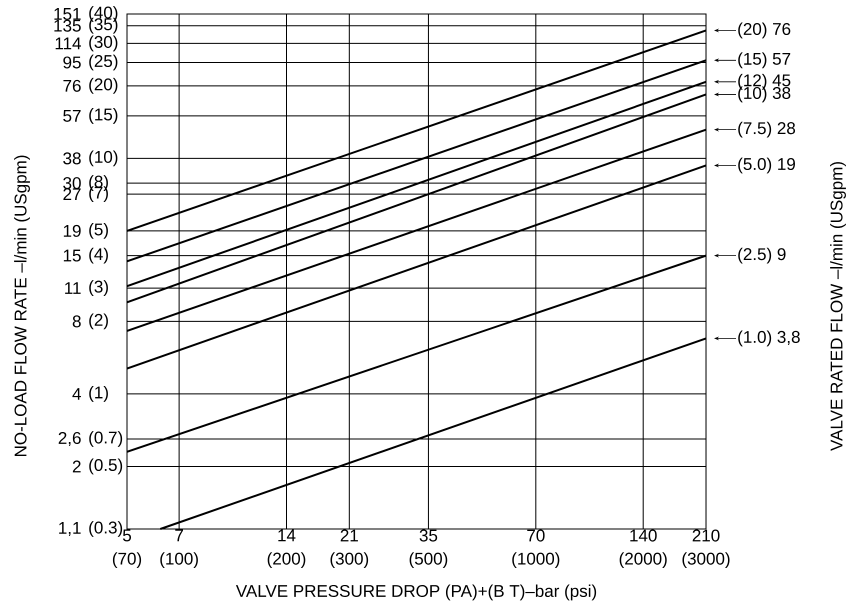  I want to click on text: (0.3), so click(105, 529).